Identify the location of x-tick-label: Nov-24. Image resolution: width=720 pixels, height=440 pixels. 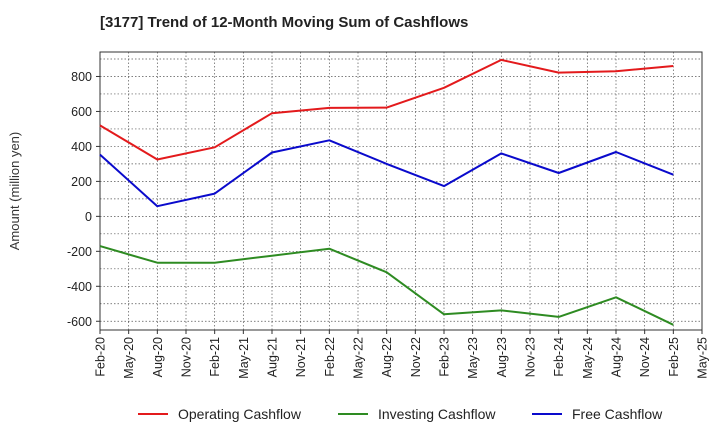
(645, 357).